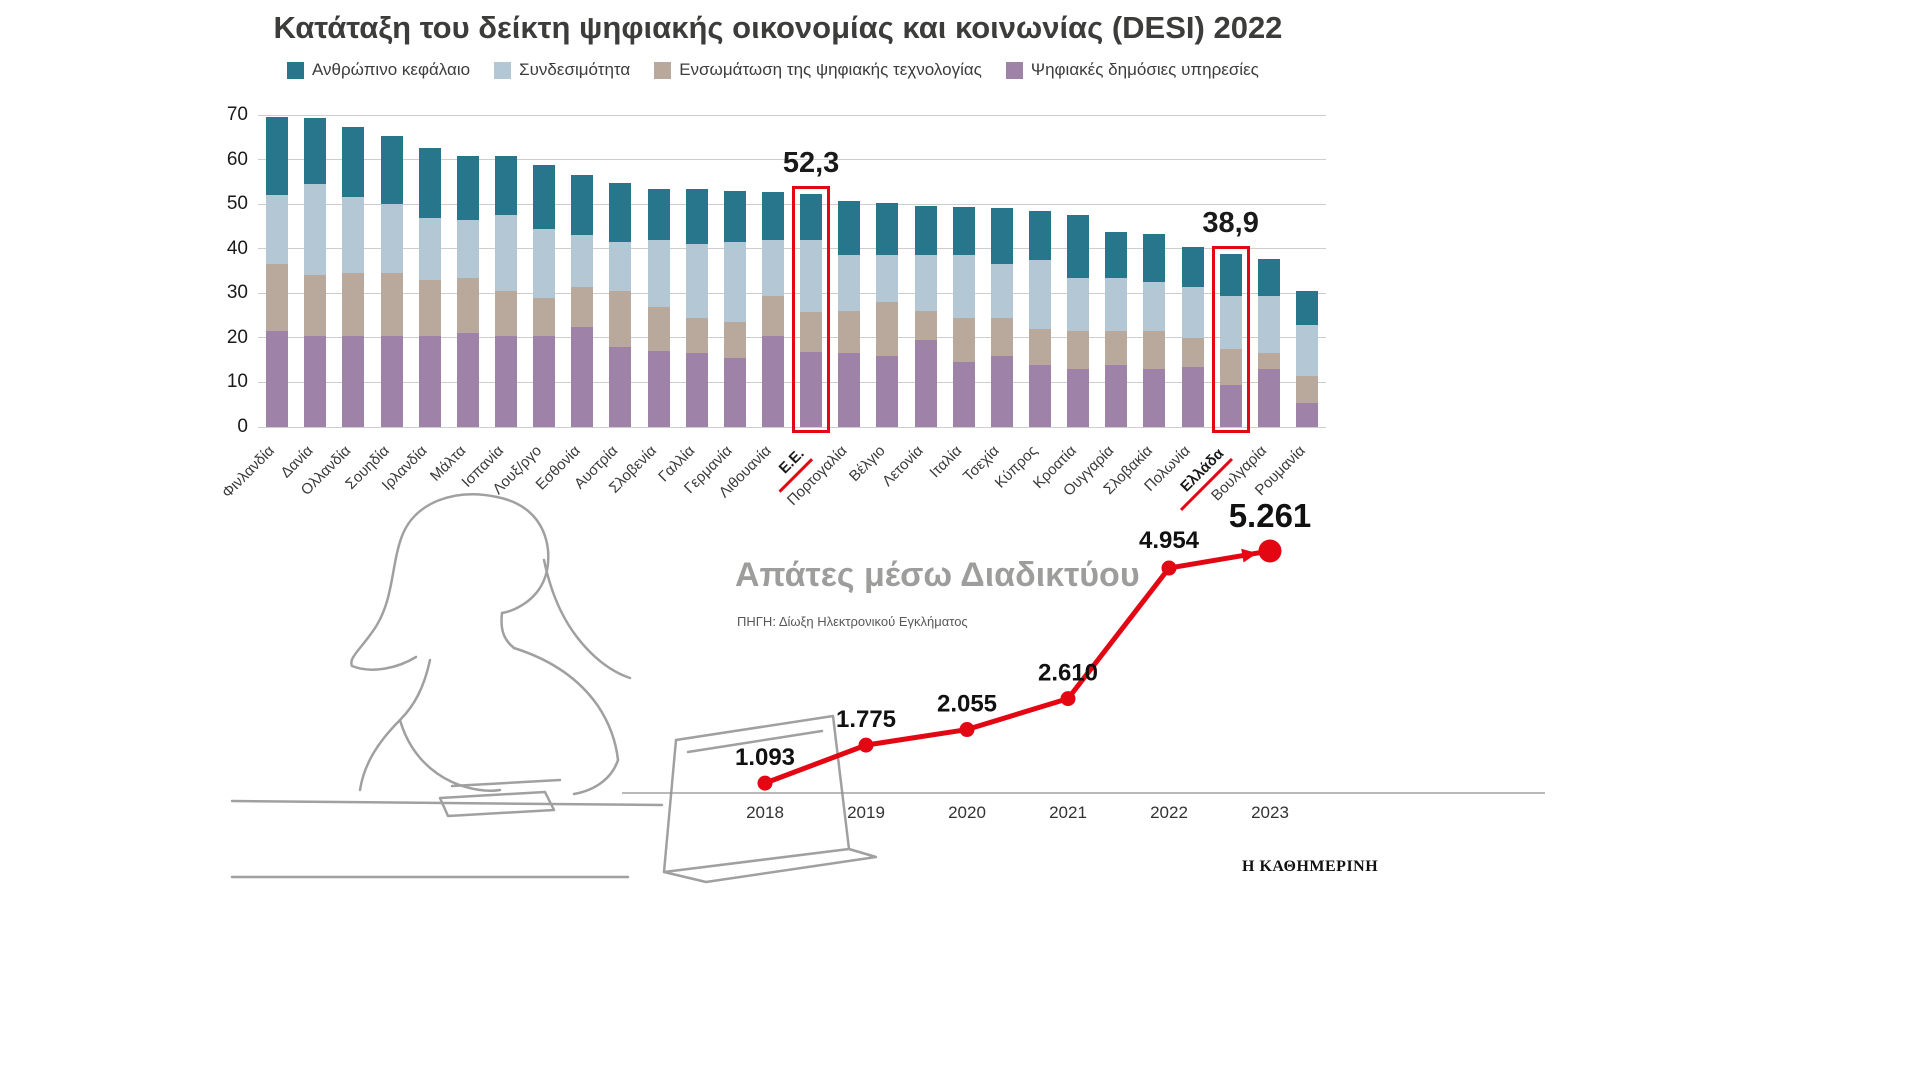 Image resolution: width=1920 pixels, height=1080 pixels. Describe the element at coordinates (575, 69) in the screenshot. I see `legend-label: Συνδεσιμότητα` at that location.